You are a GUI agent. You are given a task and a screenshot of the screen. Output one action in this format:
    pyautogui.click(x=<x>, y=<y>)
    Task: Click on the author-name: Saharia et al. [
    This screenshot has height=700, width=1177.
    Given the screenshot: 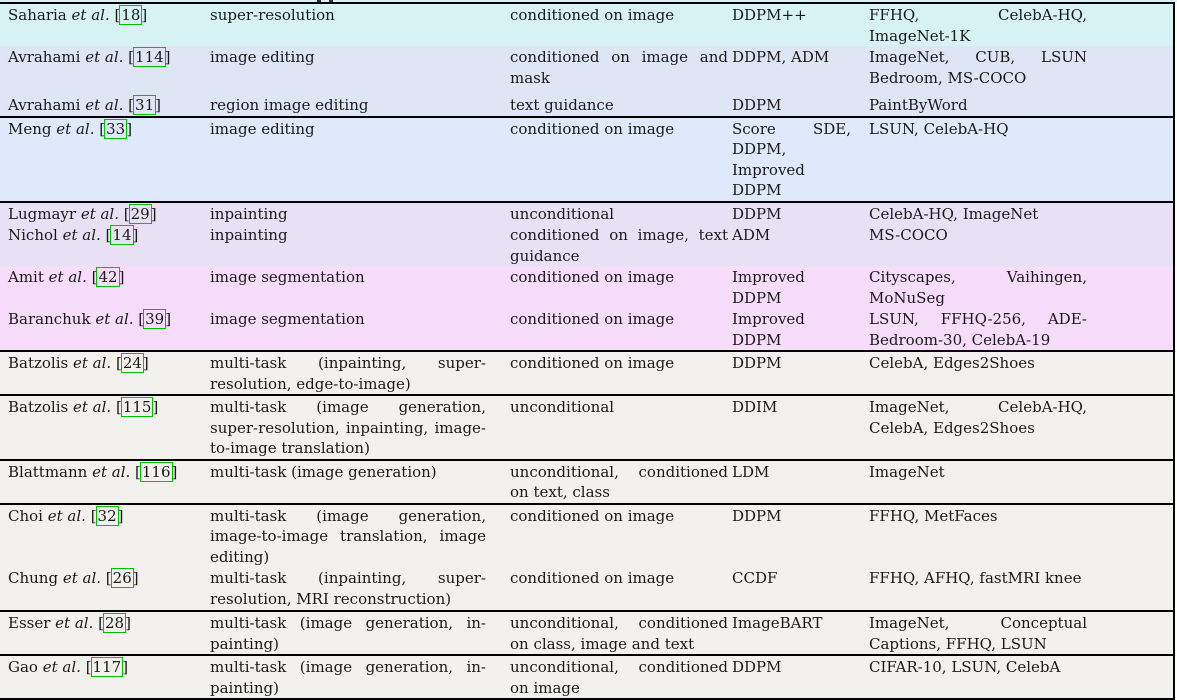 What is the action you would take?
    pyautogui.click(x=64, y=15)
    